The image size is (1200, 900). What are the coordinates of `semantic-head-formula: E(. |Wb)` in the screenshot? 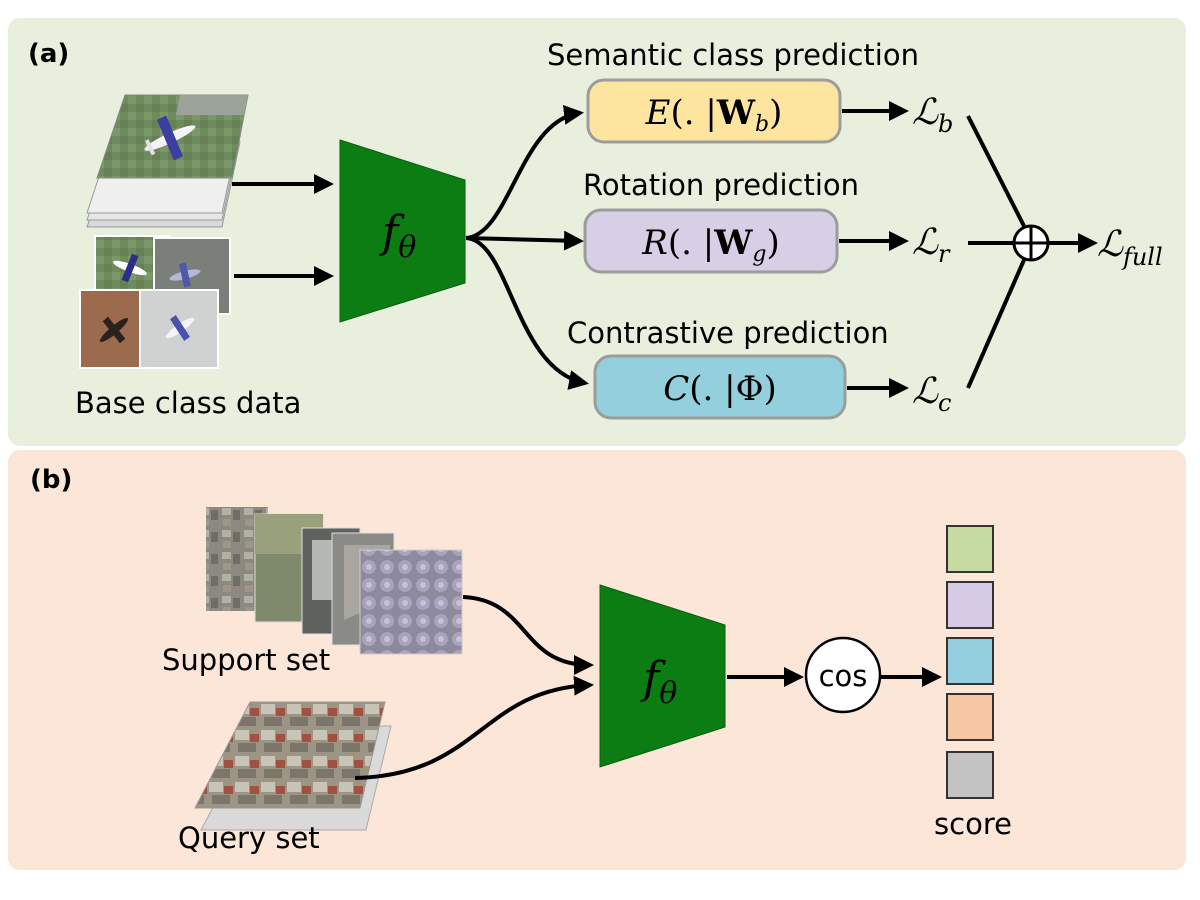 It's located at (714, 115).